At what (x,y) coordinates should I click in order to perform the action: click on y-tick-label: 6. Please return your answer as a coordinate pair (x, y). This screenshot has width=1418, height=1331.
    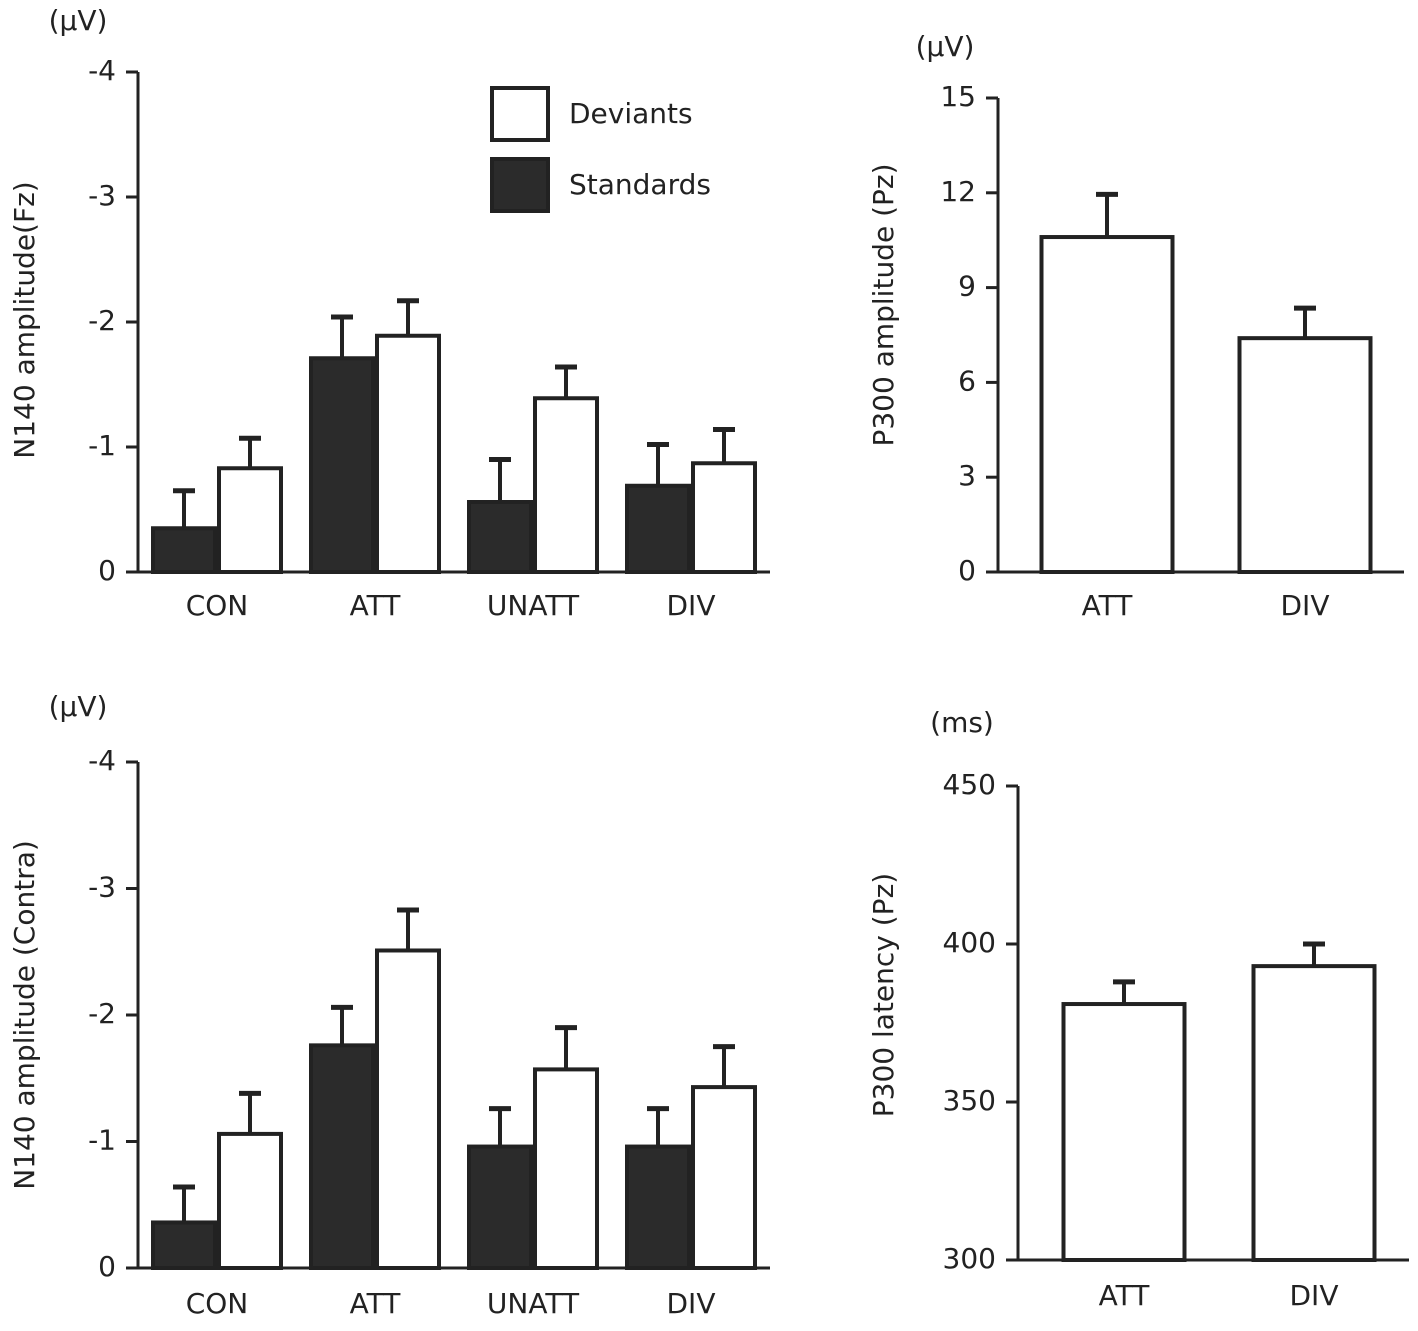
    Looking at the image, I should click on (967, 380).